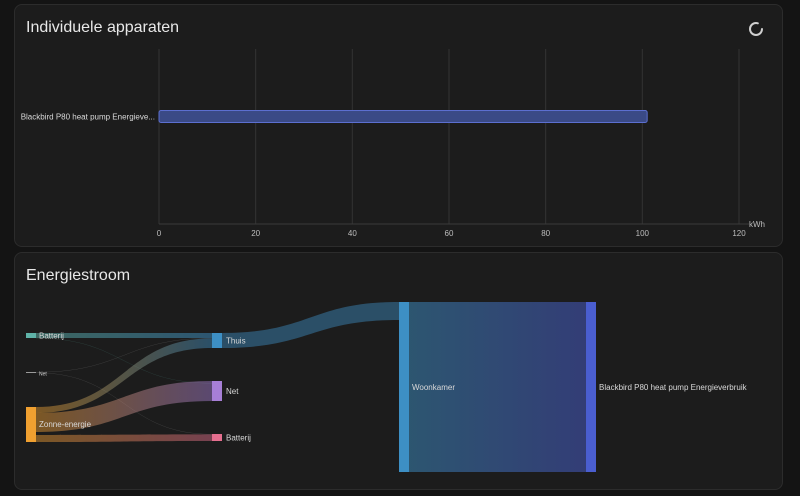 This screenshot has height=496, width=800. What do you see at coordinates (124, 355) in the screenshot?
I see `flow-link-net_in-to-home` at bounding box center [124, 355].